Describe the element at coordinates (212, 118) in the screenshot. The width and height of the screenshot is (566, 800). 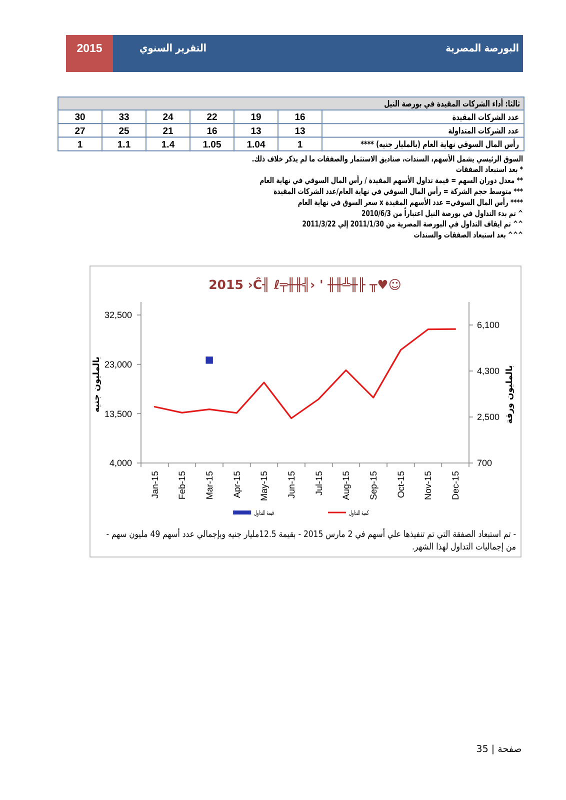
I see `data-label: 22` at that location.